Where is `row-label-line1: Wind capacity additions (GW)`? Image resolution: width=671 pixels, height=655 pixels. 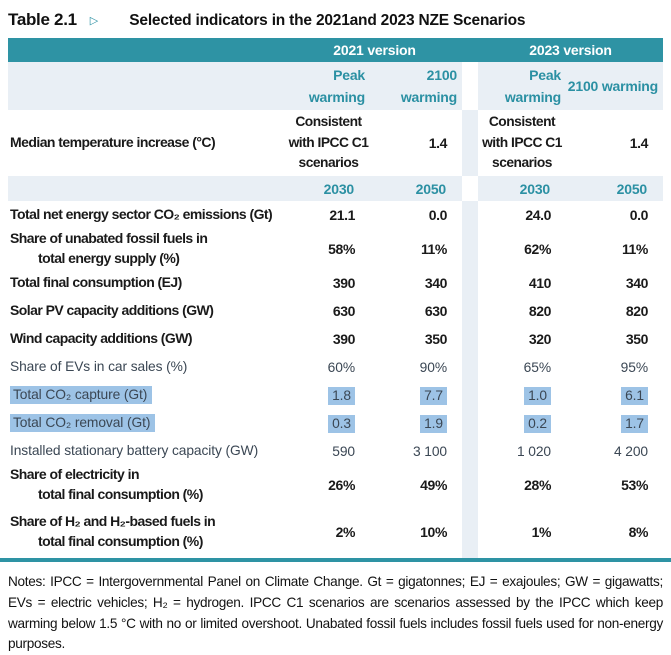
row-label-line1: Wind capacity additions (GW) is located at coordinates (101, 338).